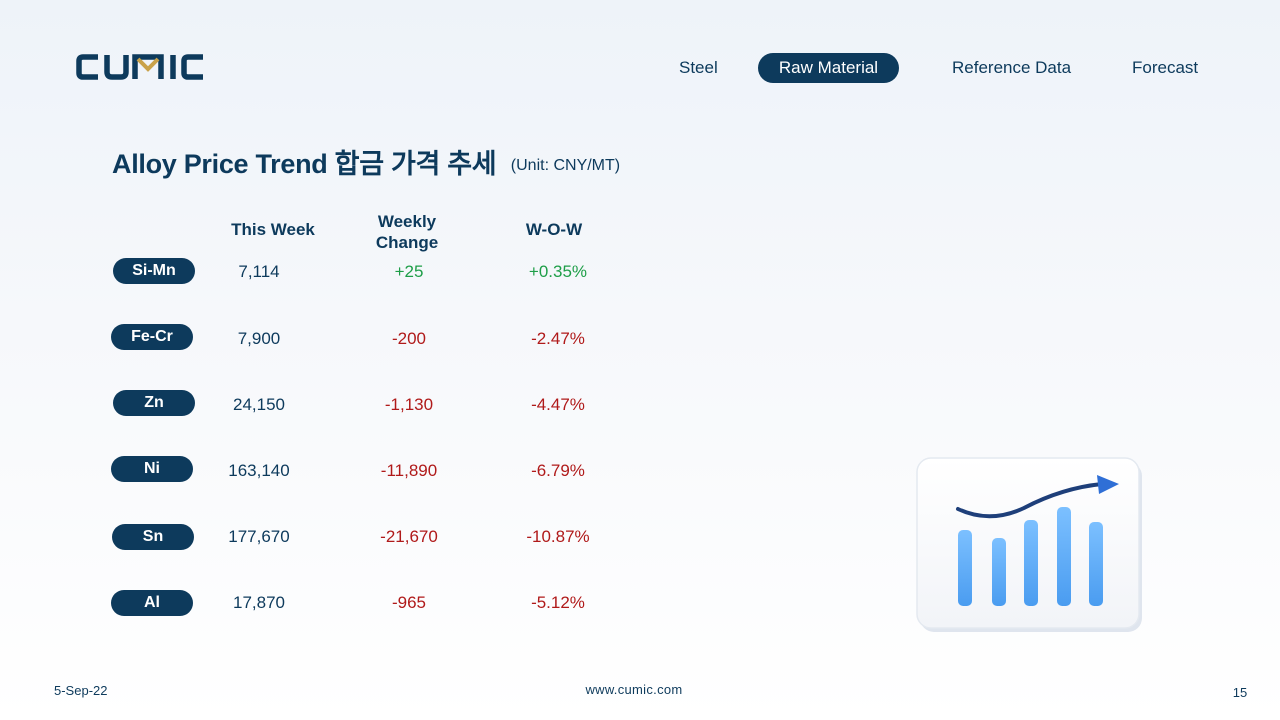 The image size is (1280, 720). What do you see at coordinates (409, 338) in the screenshot?
I see `weekly-change-value: -200` at bounding box center [409, 338].